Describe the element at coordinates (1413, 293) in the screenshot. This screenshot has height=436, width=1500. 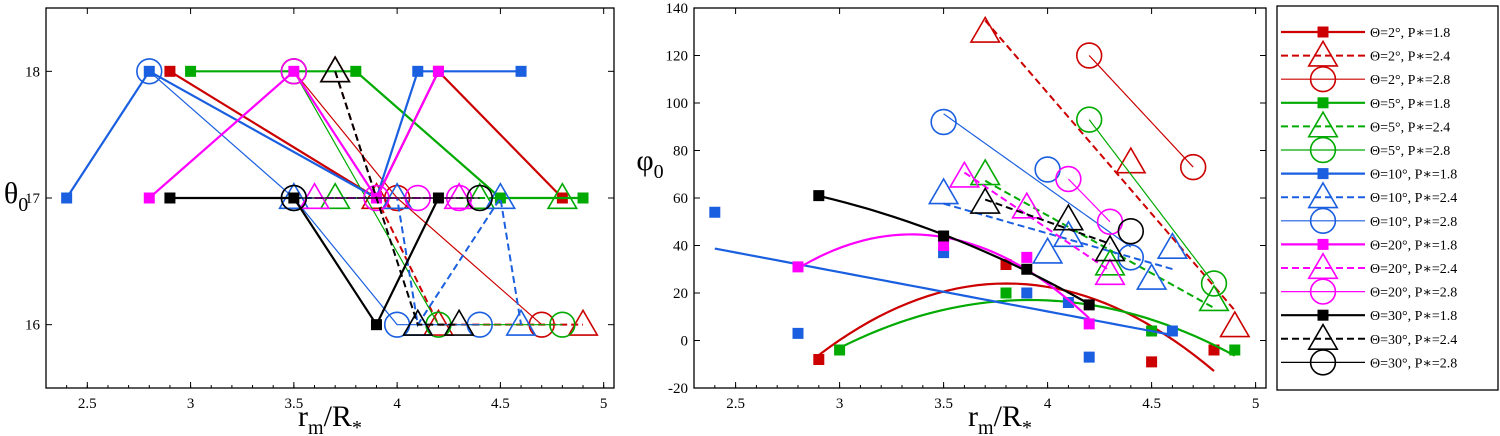
I see `legend-label: Θ=20°, P∗=2.8` at that location.